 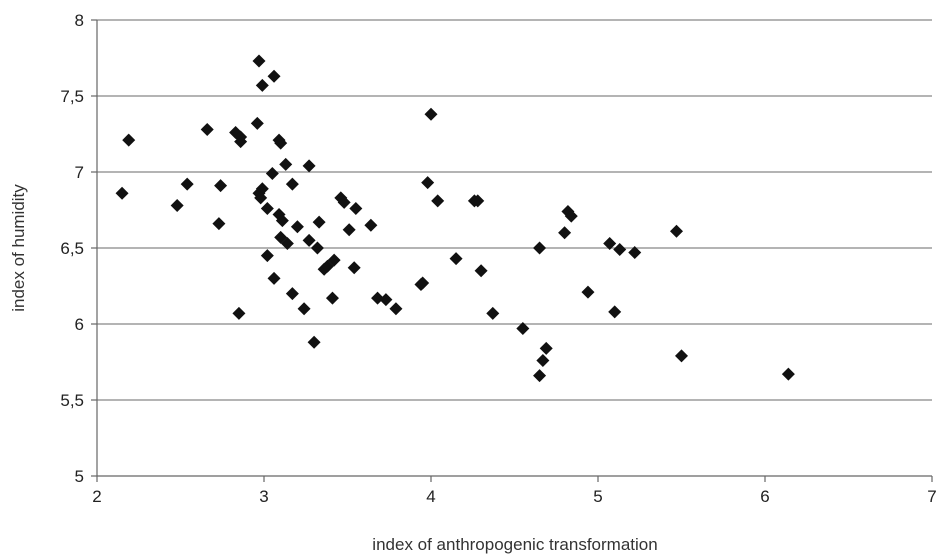 What do you see at coordinates (96, 496) in the screenshot?
I see `x-tick-label: 2` at bounding box center [96, 496].